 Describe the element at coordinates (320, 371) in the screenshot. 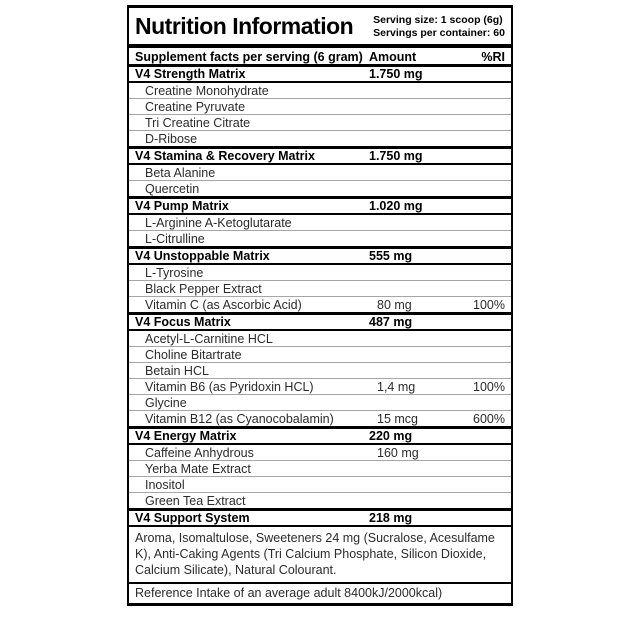

I see `item-row: Betain HCL` at that location.